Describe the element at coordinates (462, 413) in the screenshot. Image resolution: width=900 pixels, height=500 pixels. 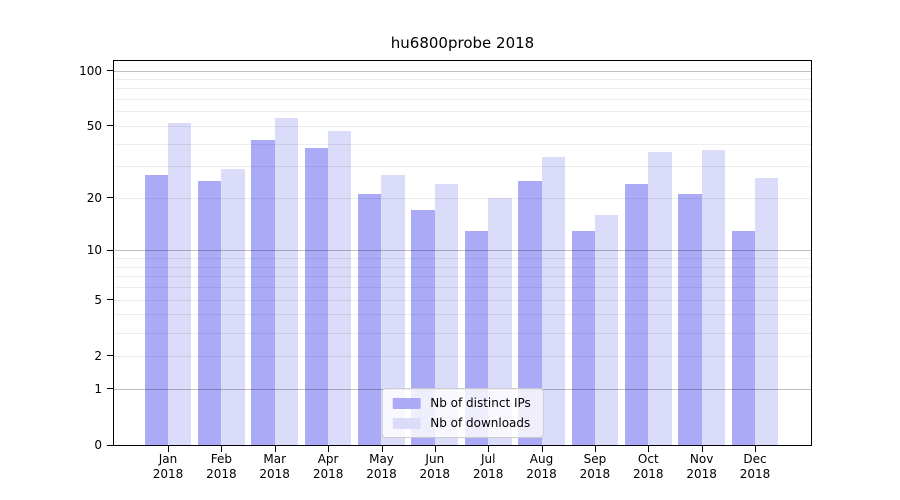
I see `legend: Nb of distinct IPs Nb of downloads` at that location.